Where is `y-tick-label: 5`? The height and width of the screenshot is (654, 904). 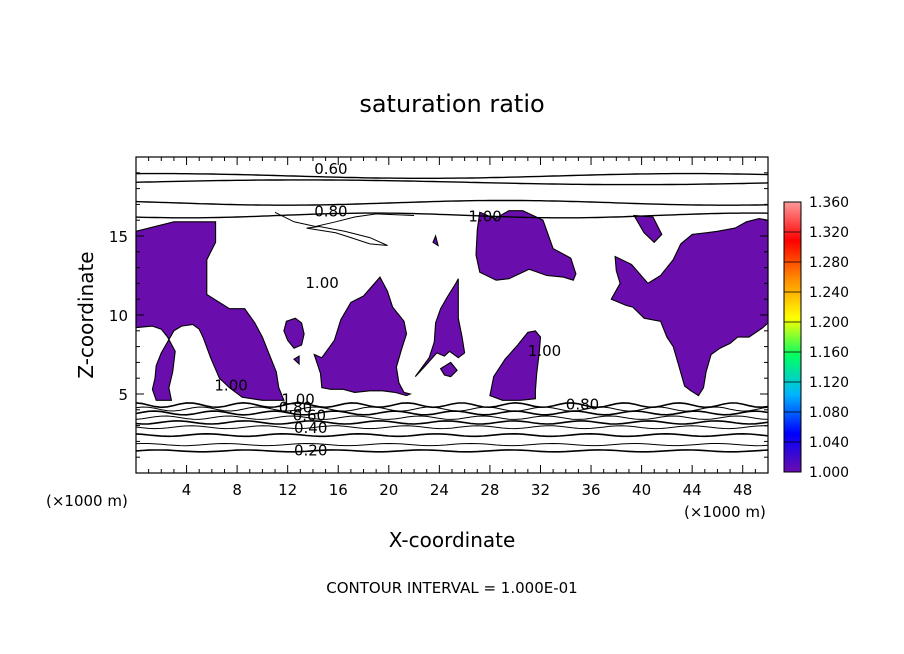
y-tick-label: 5 is located at coordinates (123, 395).